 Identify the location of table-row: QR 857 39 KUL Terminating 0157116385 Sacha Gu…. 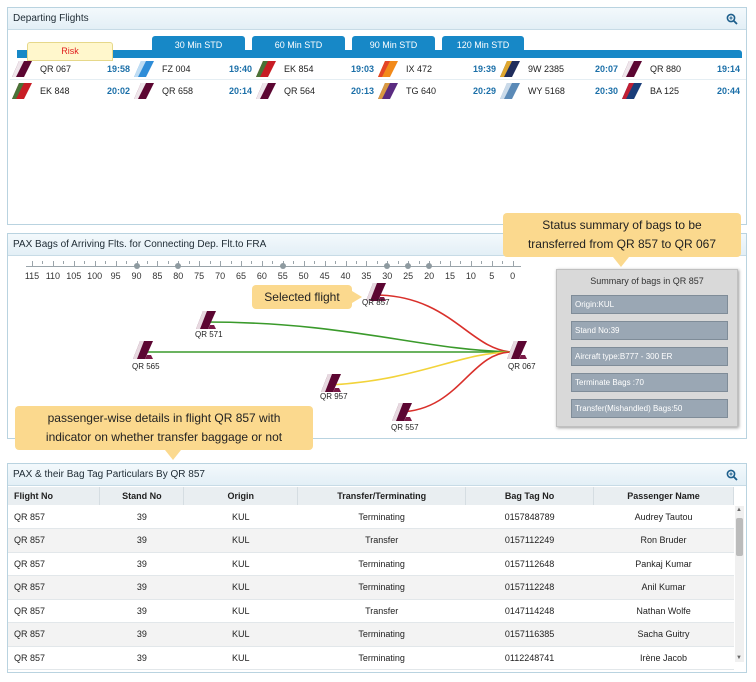
(371, 634).